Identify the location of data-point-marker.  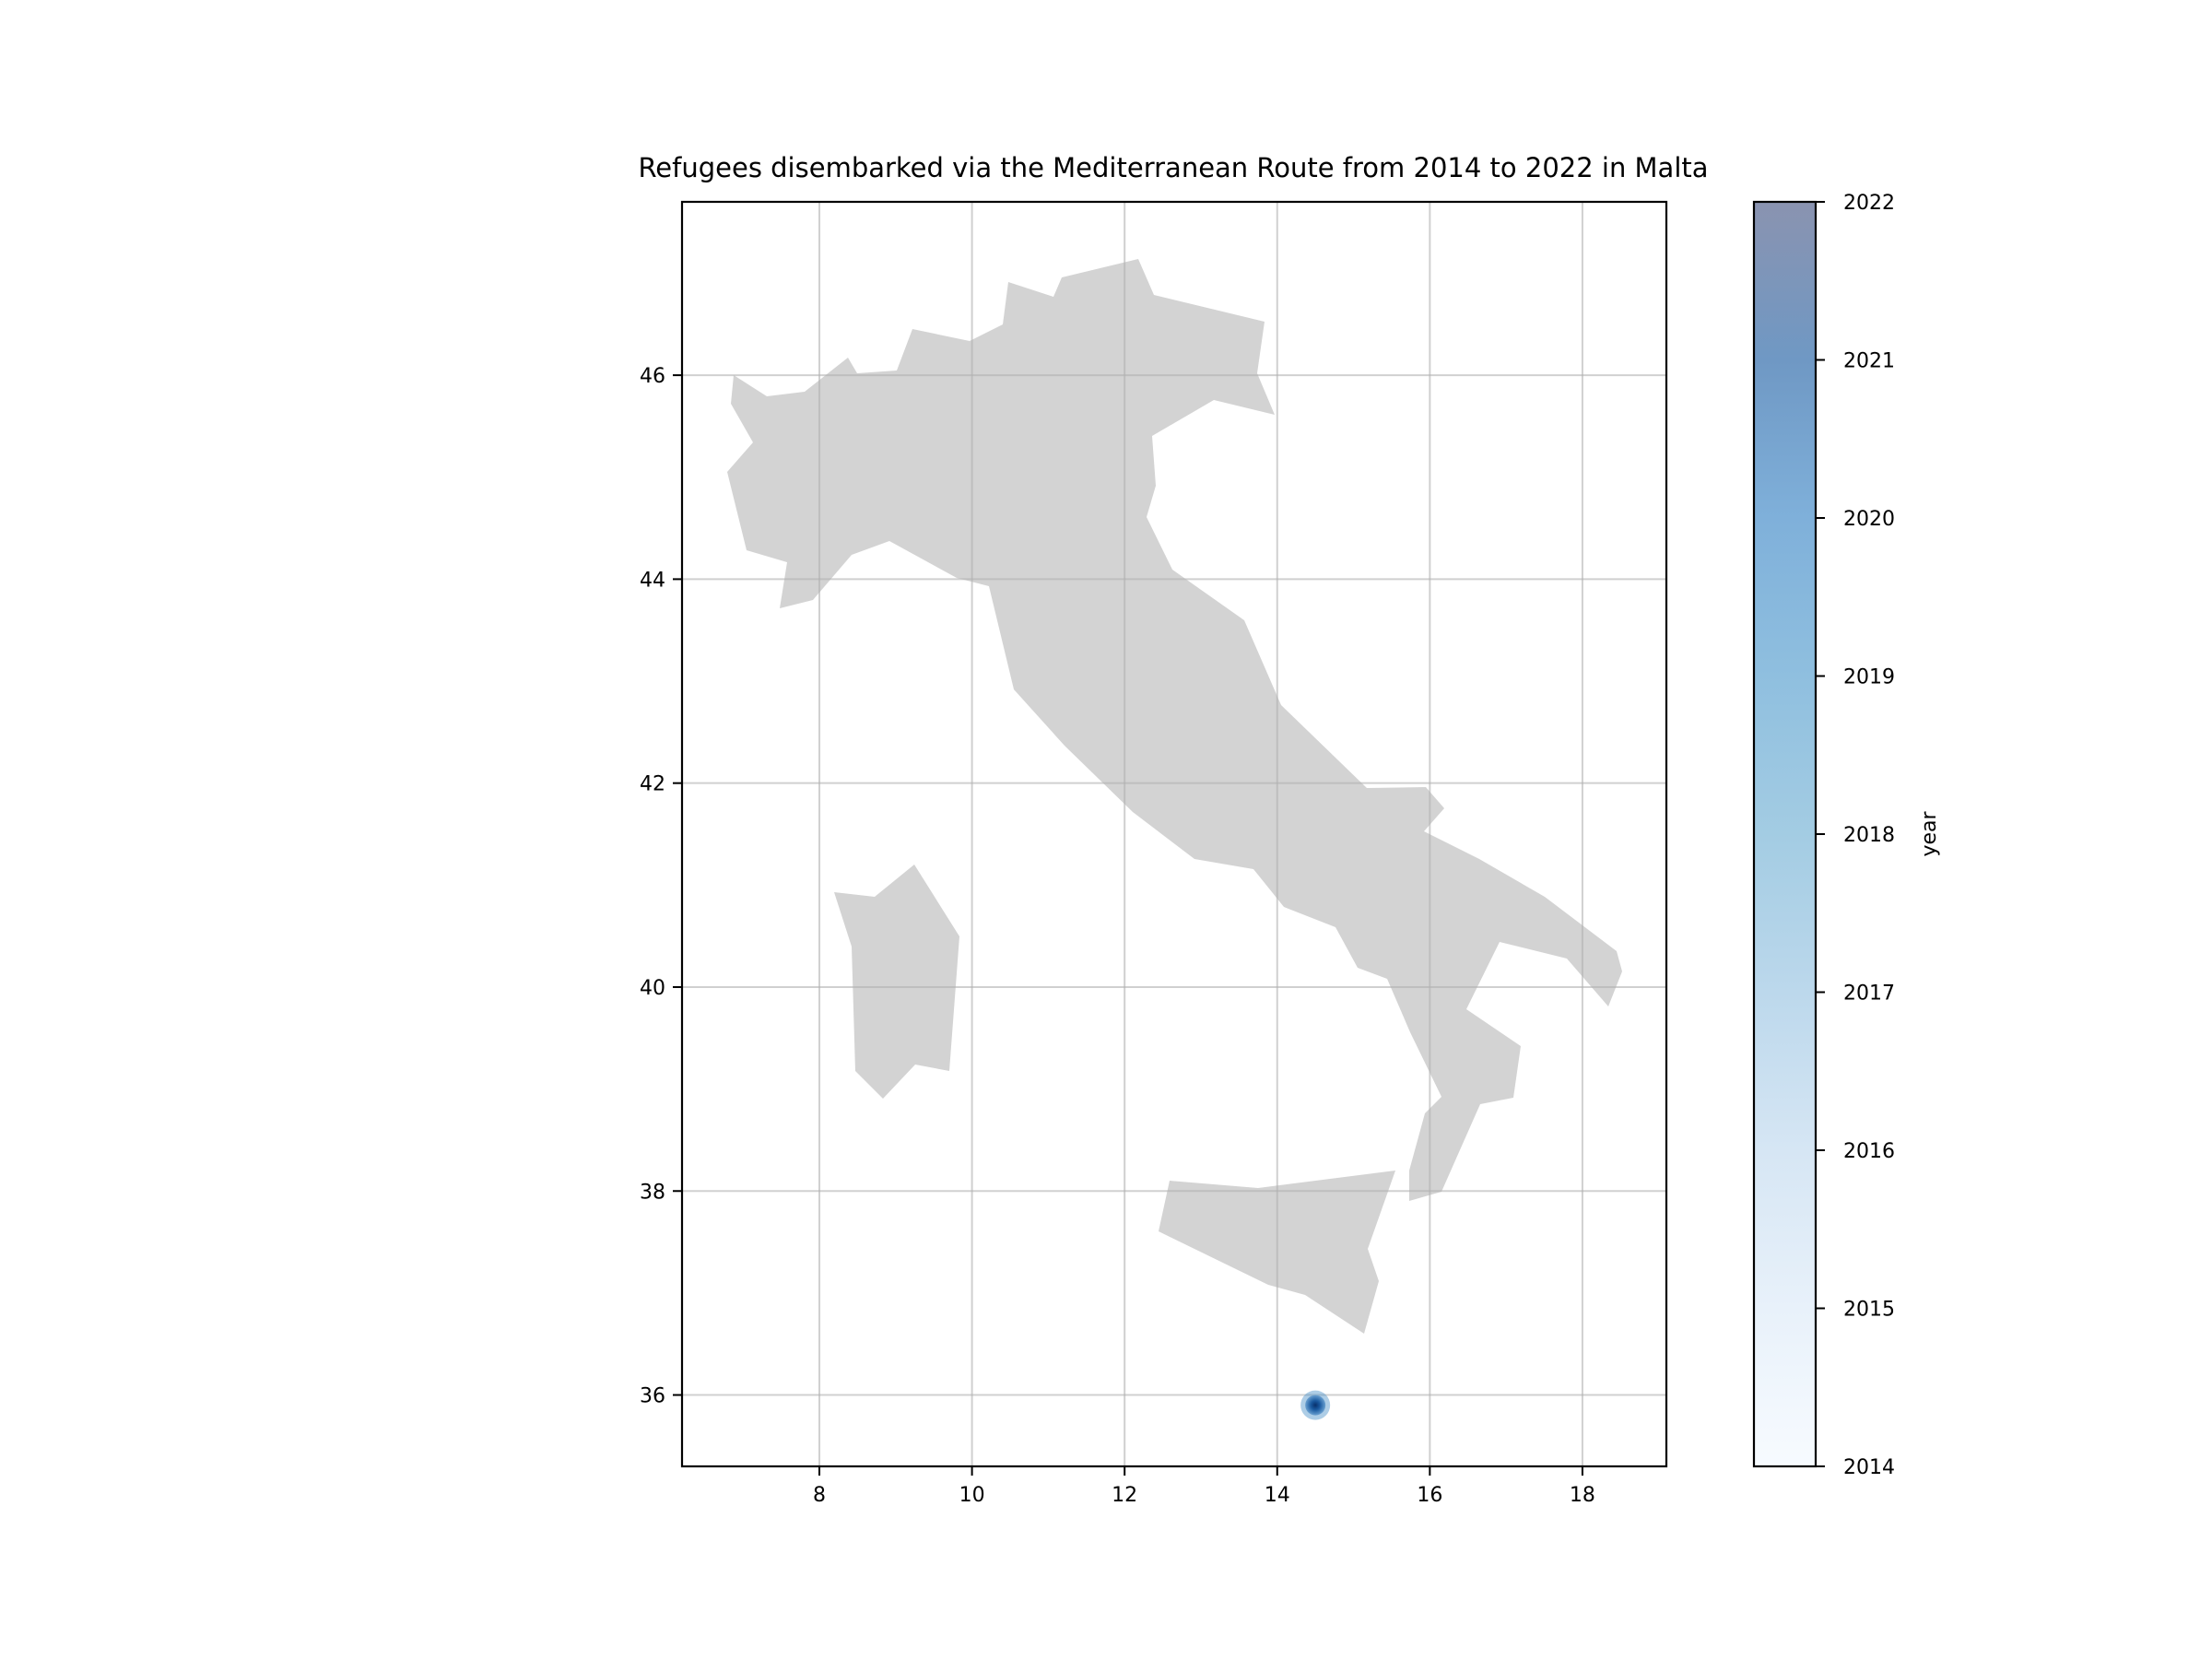
(1315, 1405).